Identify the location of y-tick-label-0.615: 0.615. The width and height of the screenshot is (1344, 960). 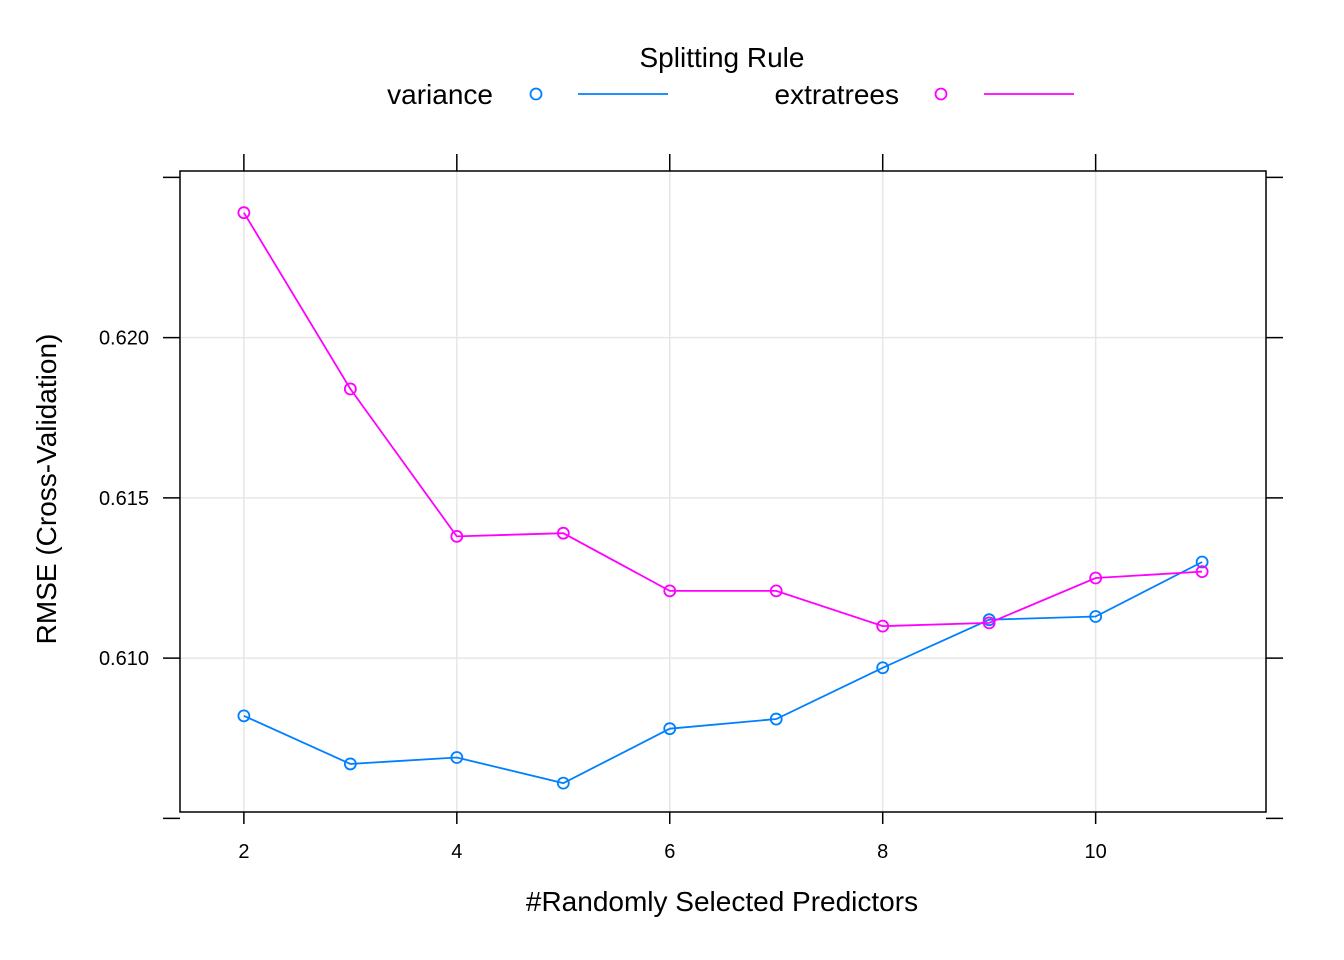
(124, 499).